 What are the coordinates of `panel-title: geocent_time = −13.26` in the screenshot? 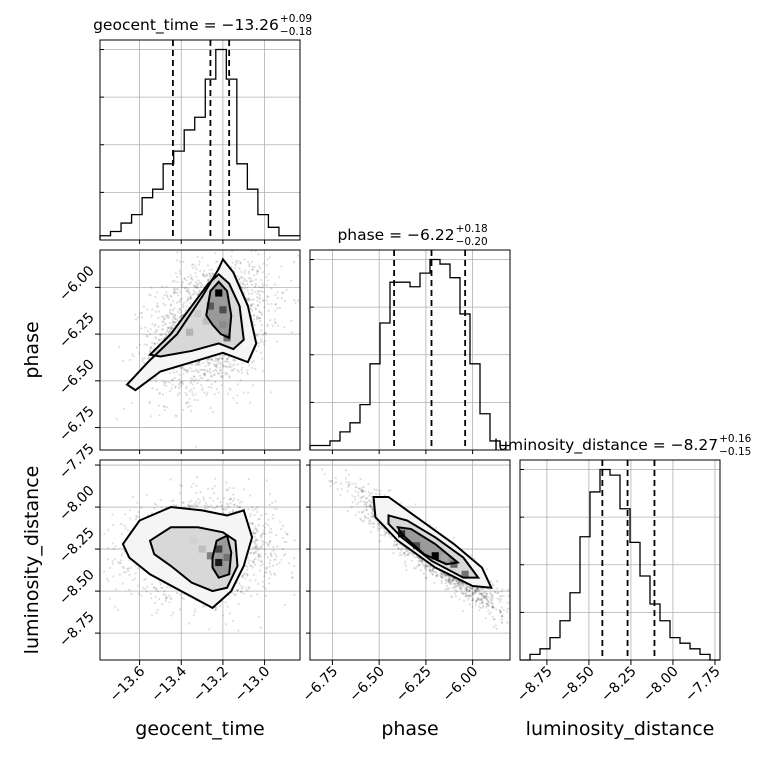 It's located at (186, 25).